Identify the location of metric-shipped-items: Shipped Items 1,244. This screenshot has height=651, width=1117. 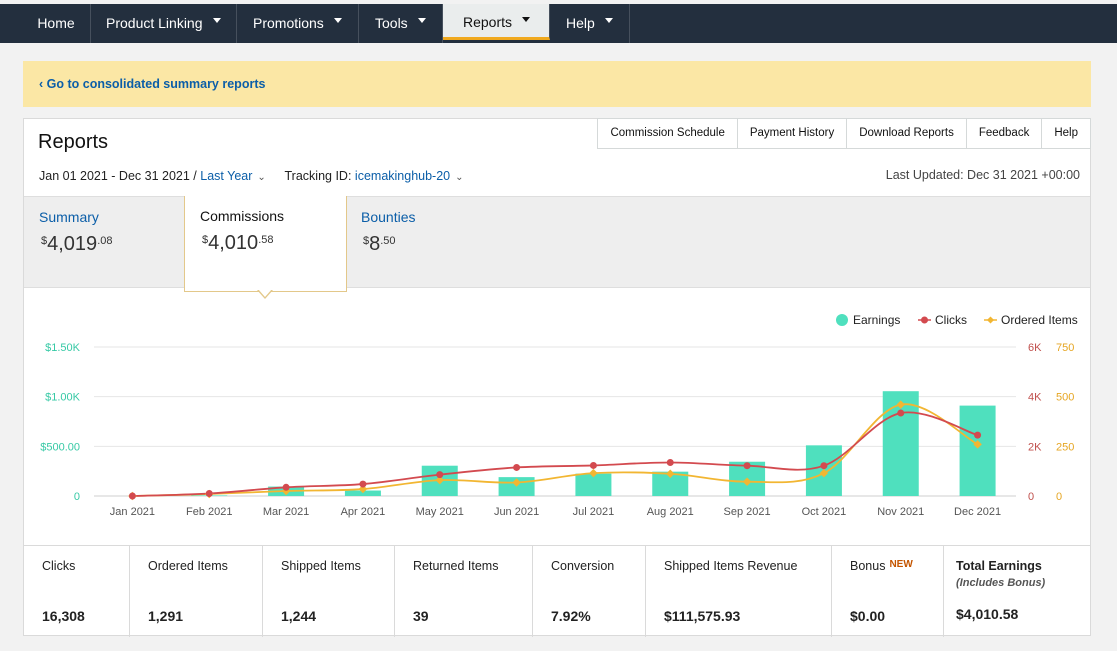
(329, 591).